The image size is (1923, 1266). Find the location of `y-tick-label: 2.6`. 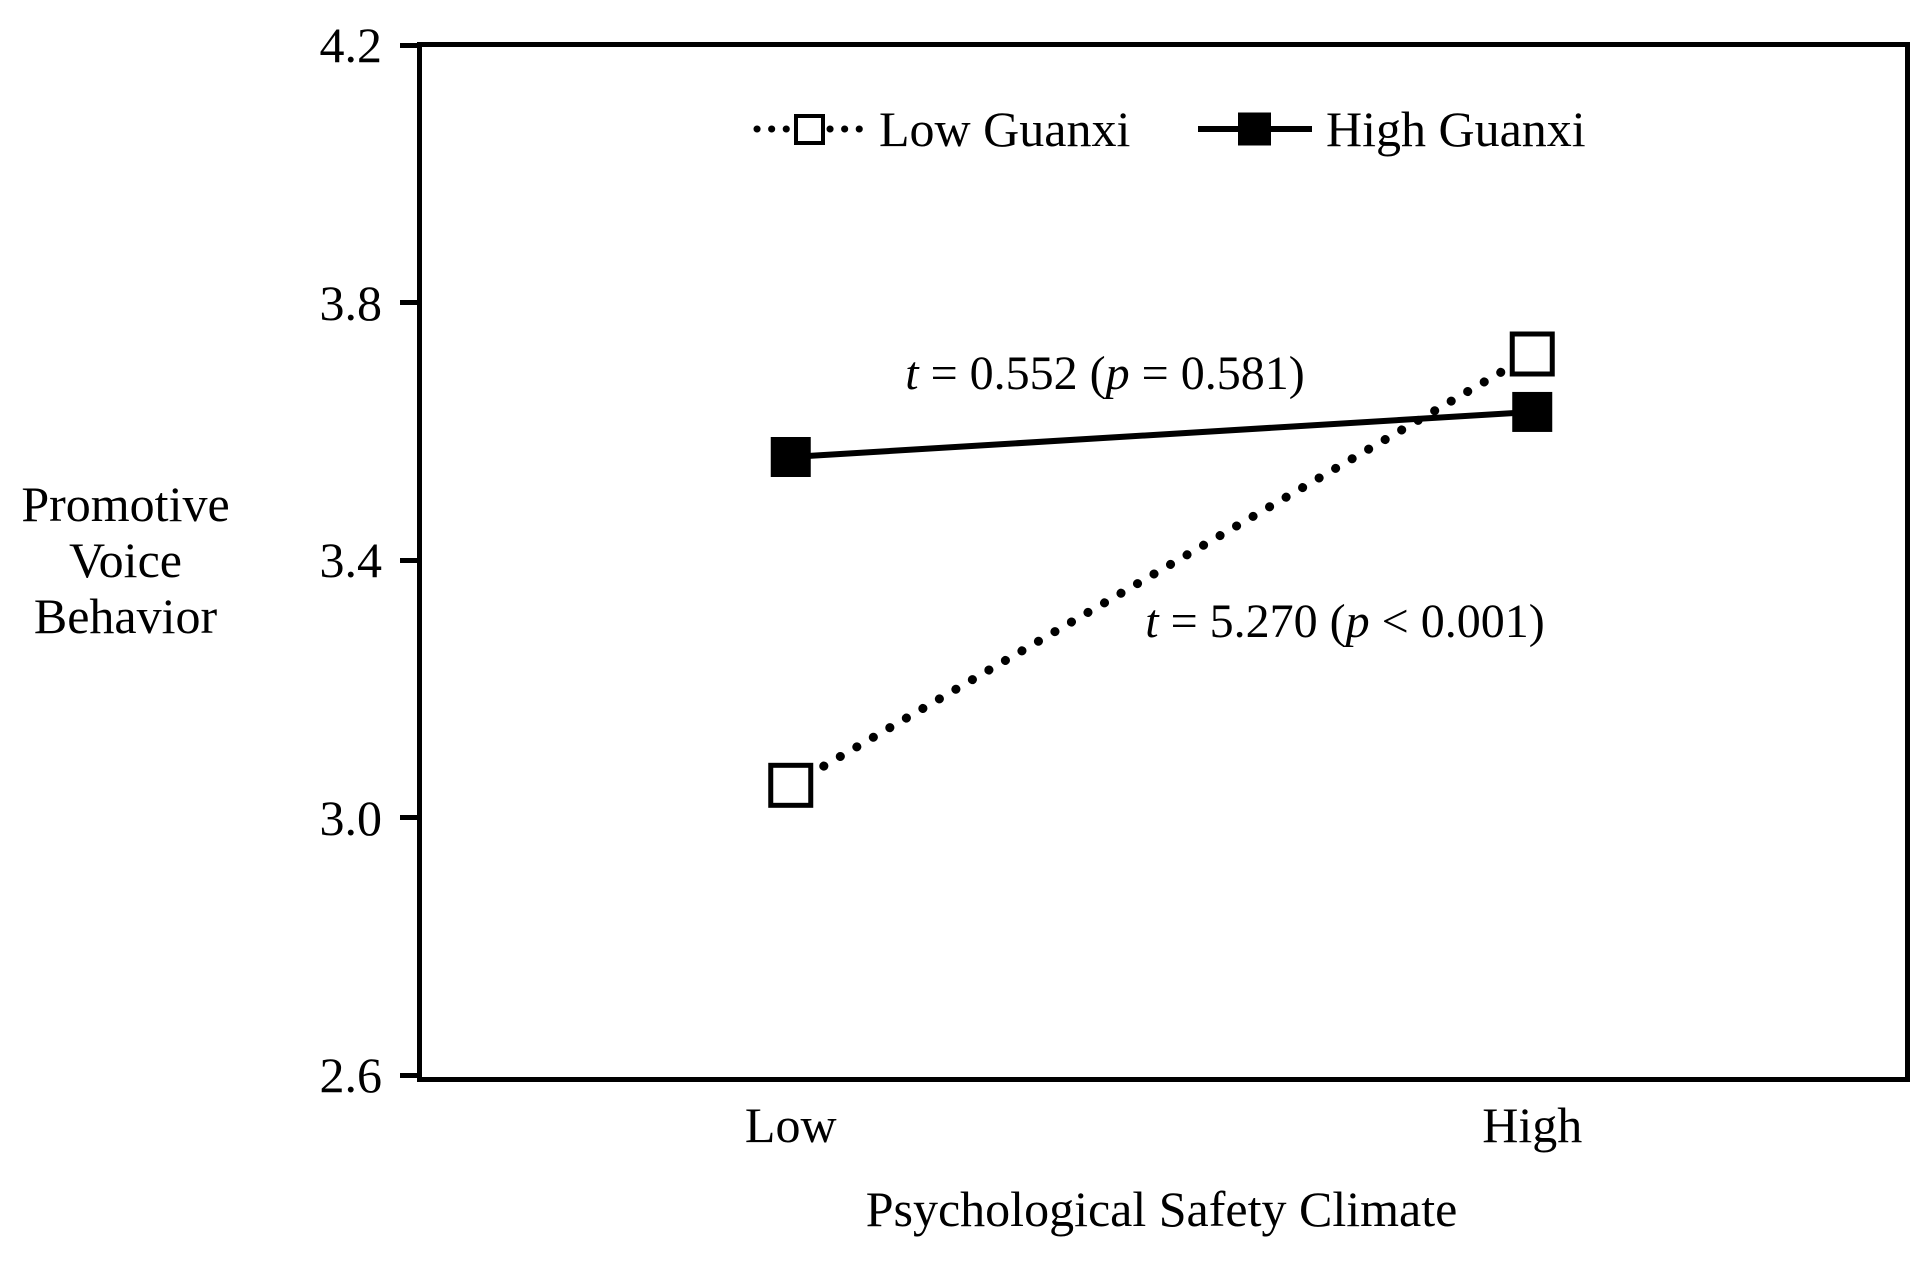

y-tick-label: 2.6 is located at coordinates (351, 1075).